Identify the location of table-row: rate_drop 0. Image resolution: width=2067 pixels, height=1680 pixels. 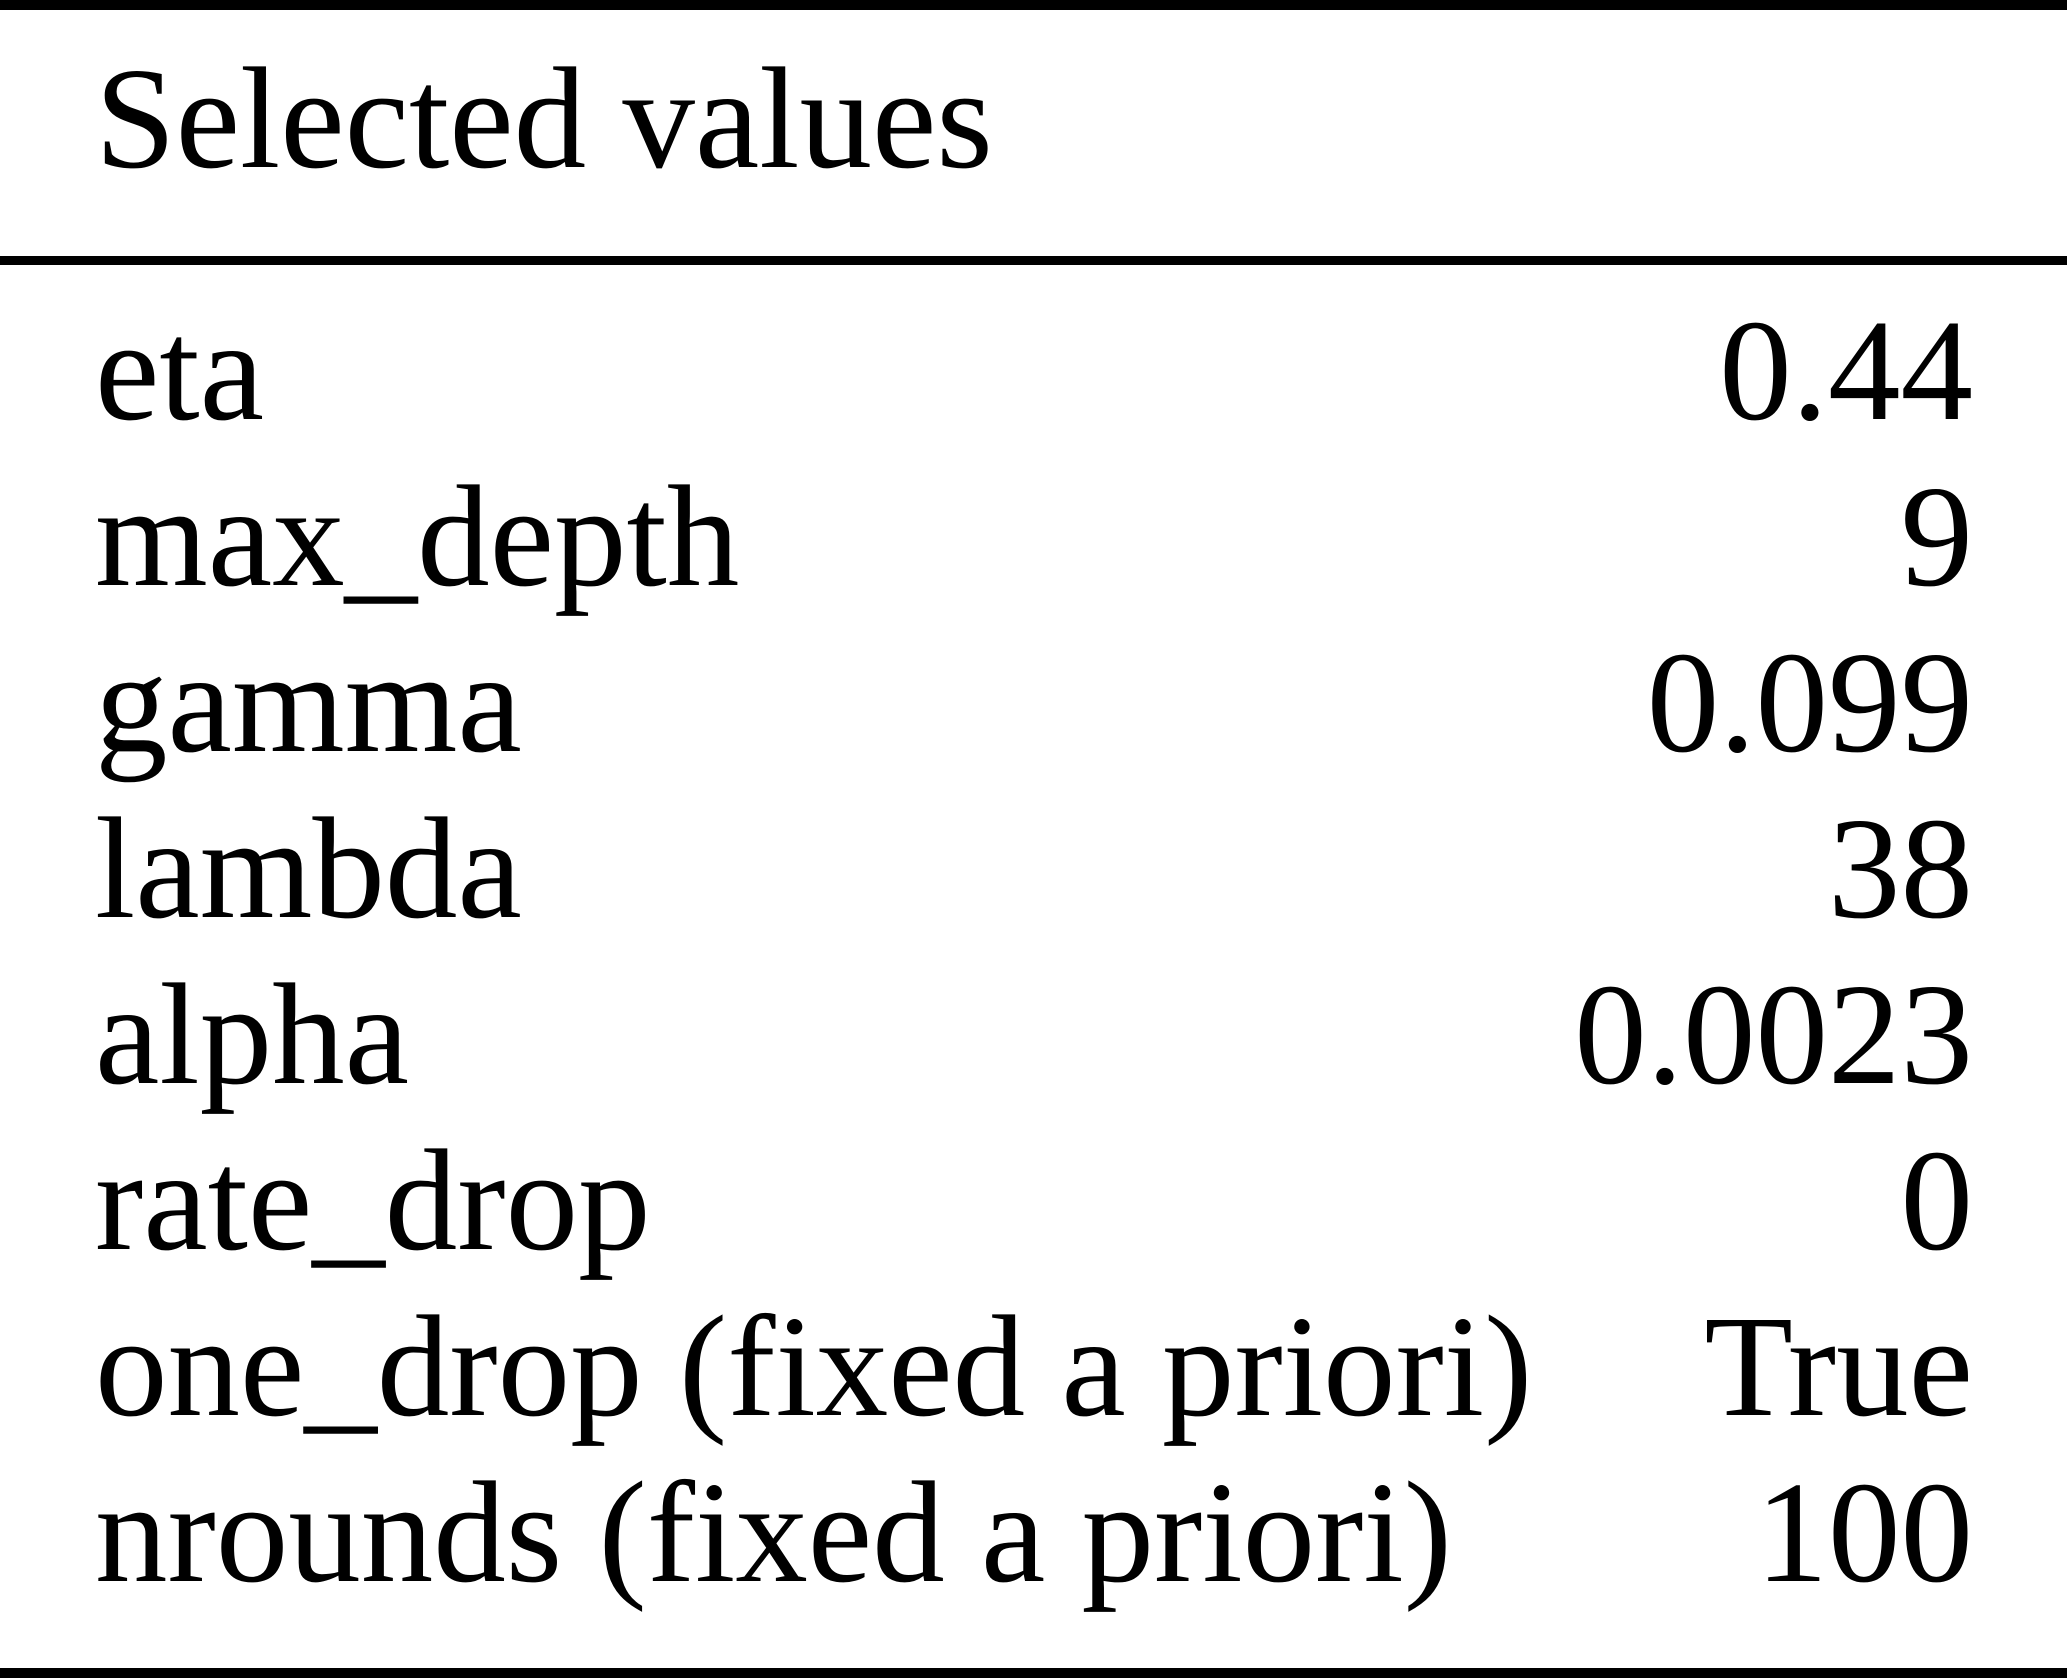
(1034, 1201).